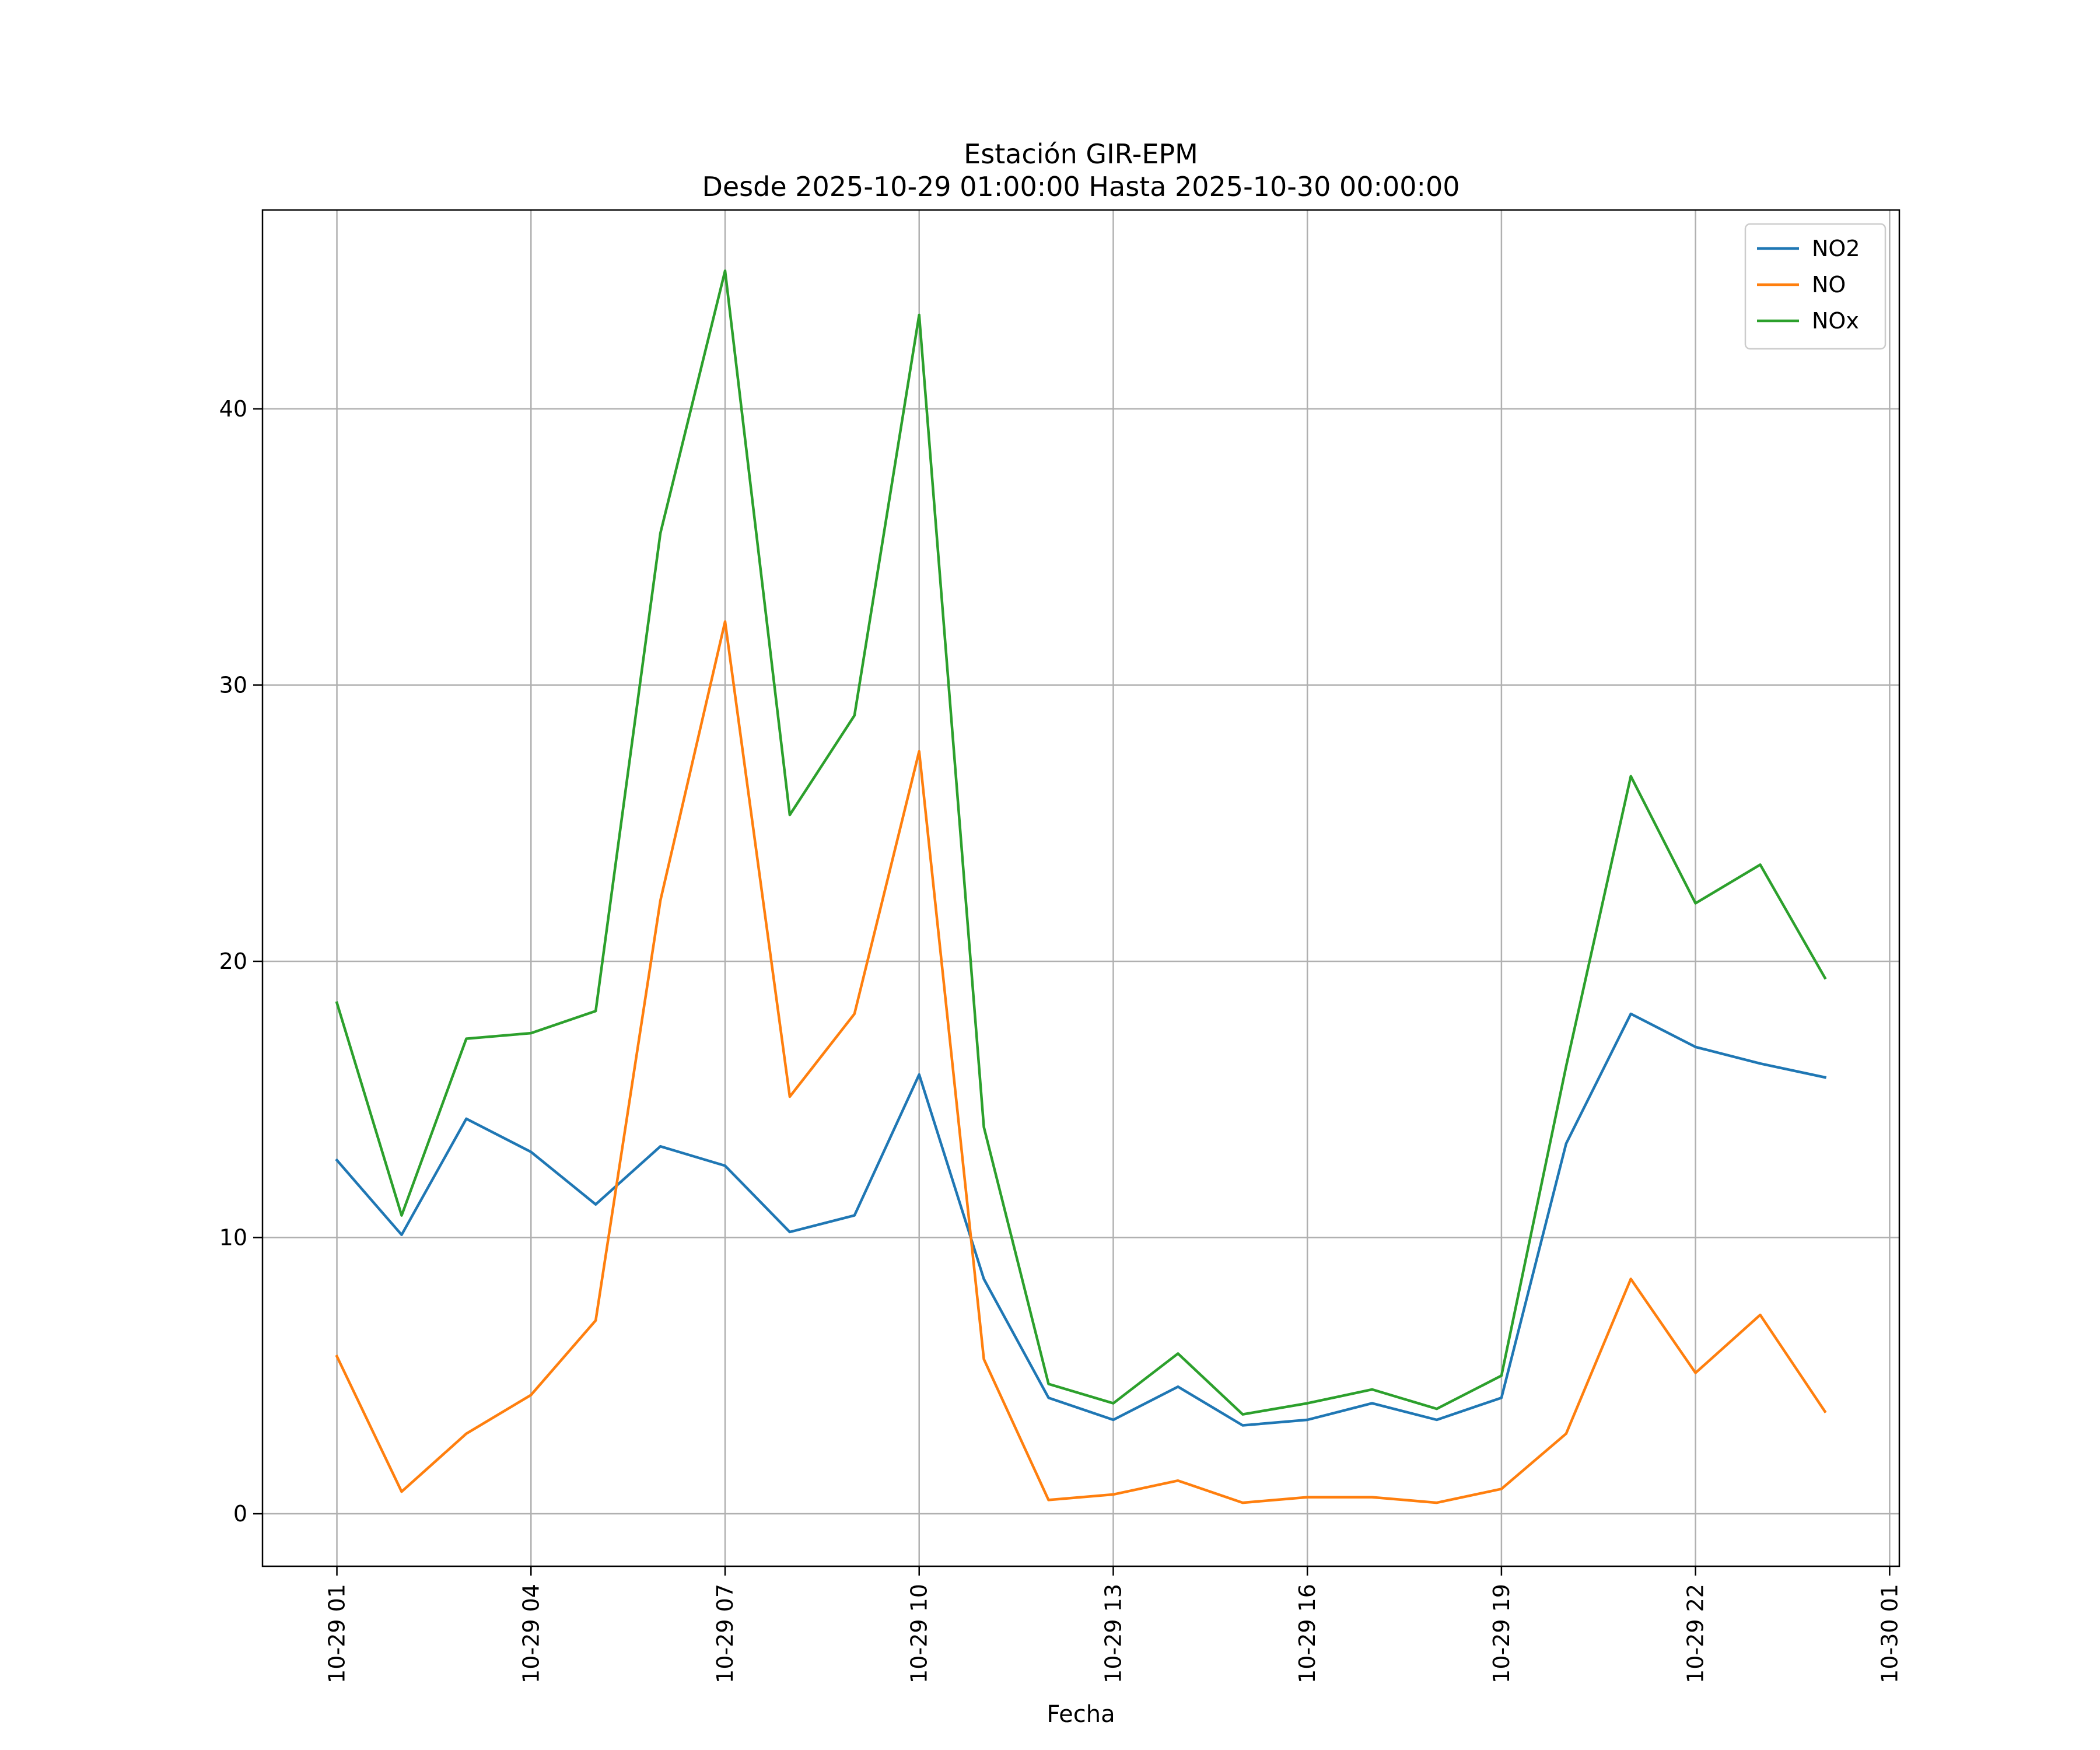  Describe the element at coordinates (1113, 1634) in the screenshot. I see `x-tick-label: 10-29 13` at that location.